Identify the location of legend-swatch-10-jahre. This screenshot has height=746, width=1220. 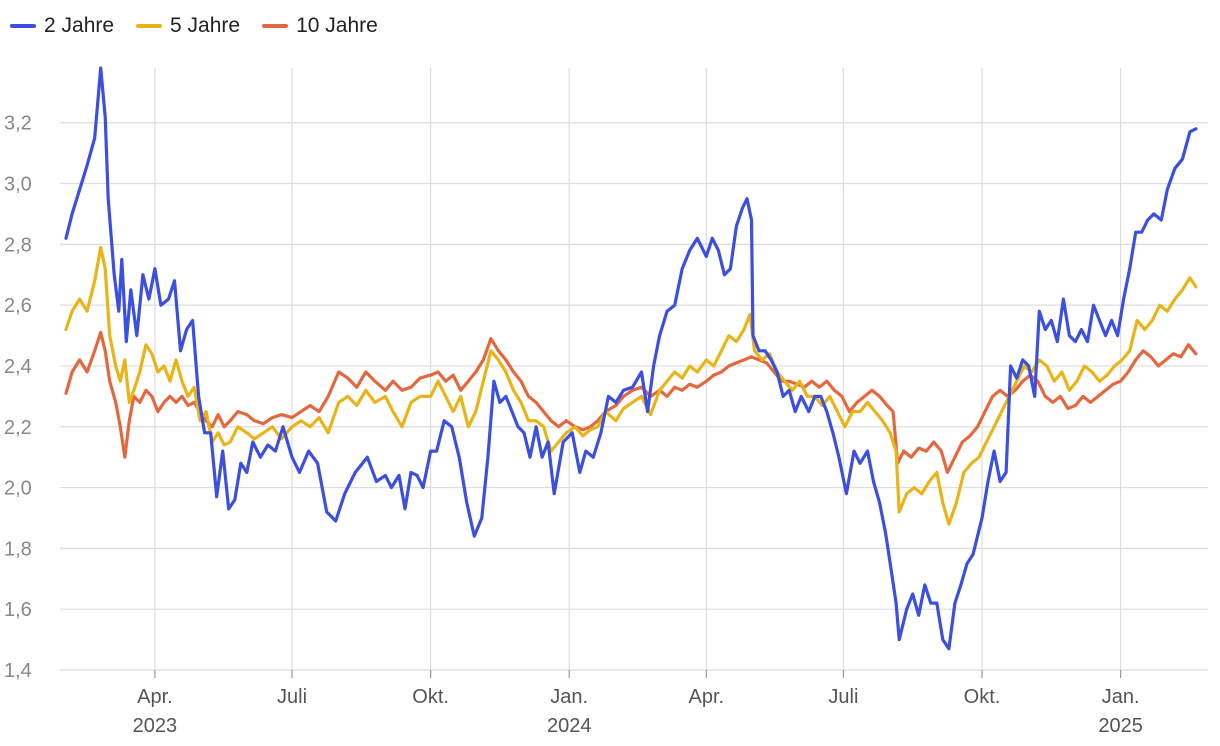
(275, 26).